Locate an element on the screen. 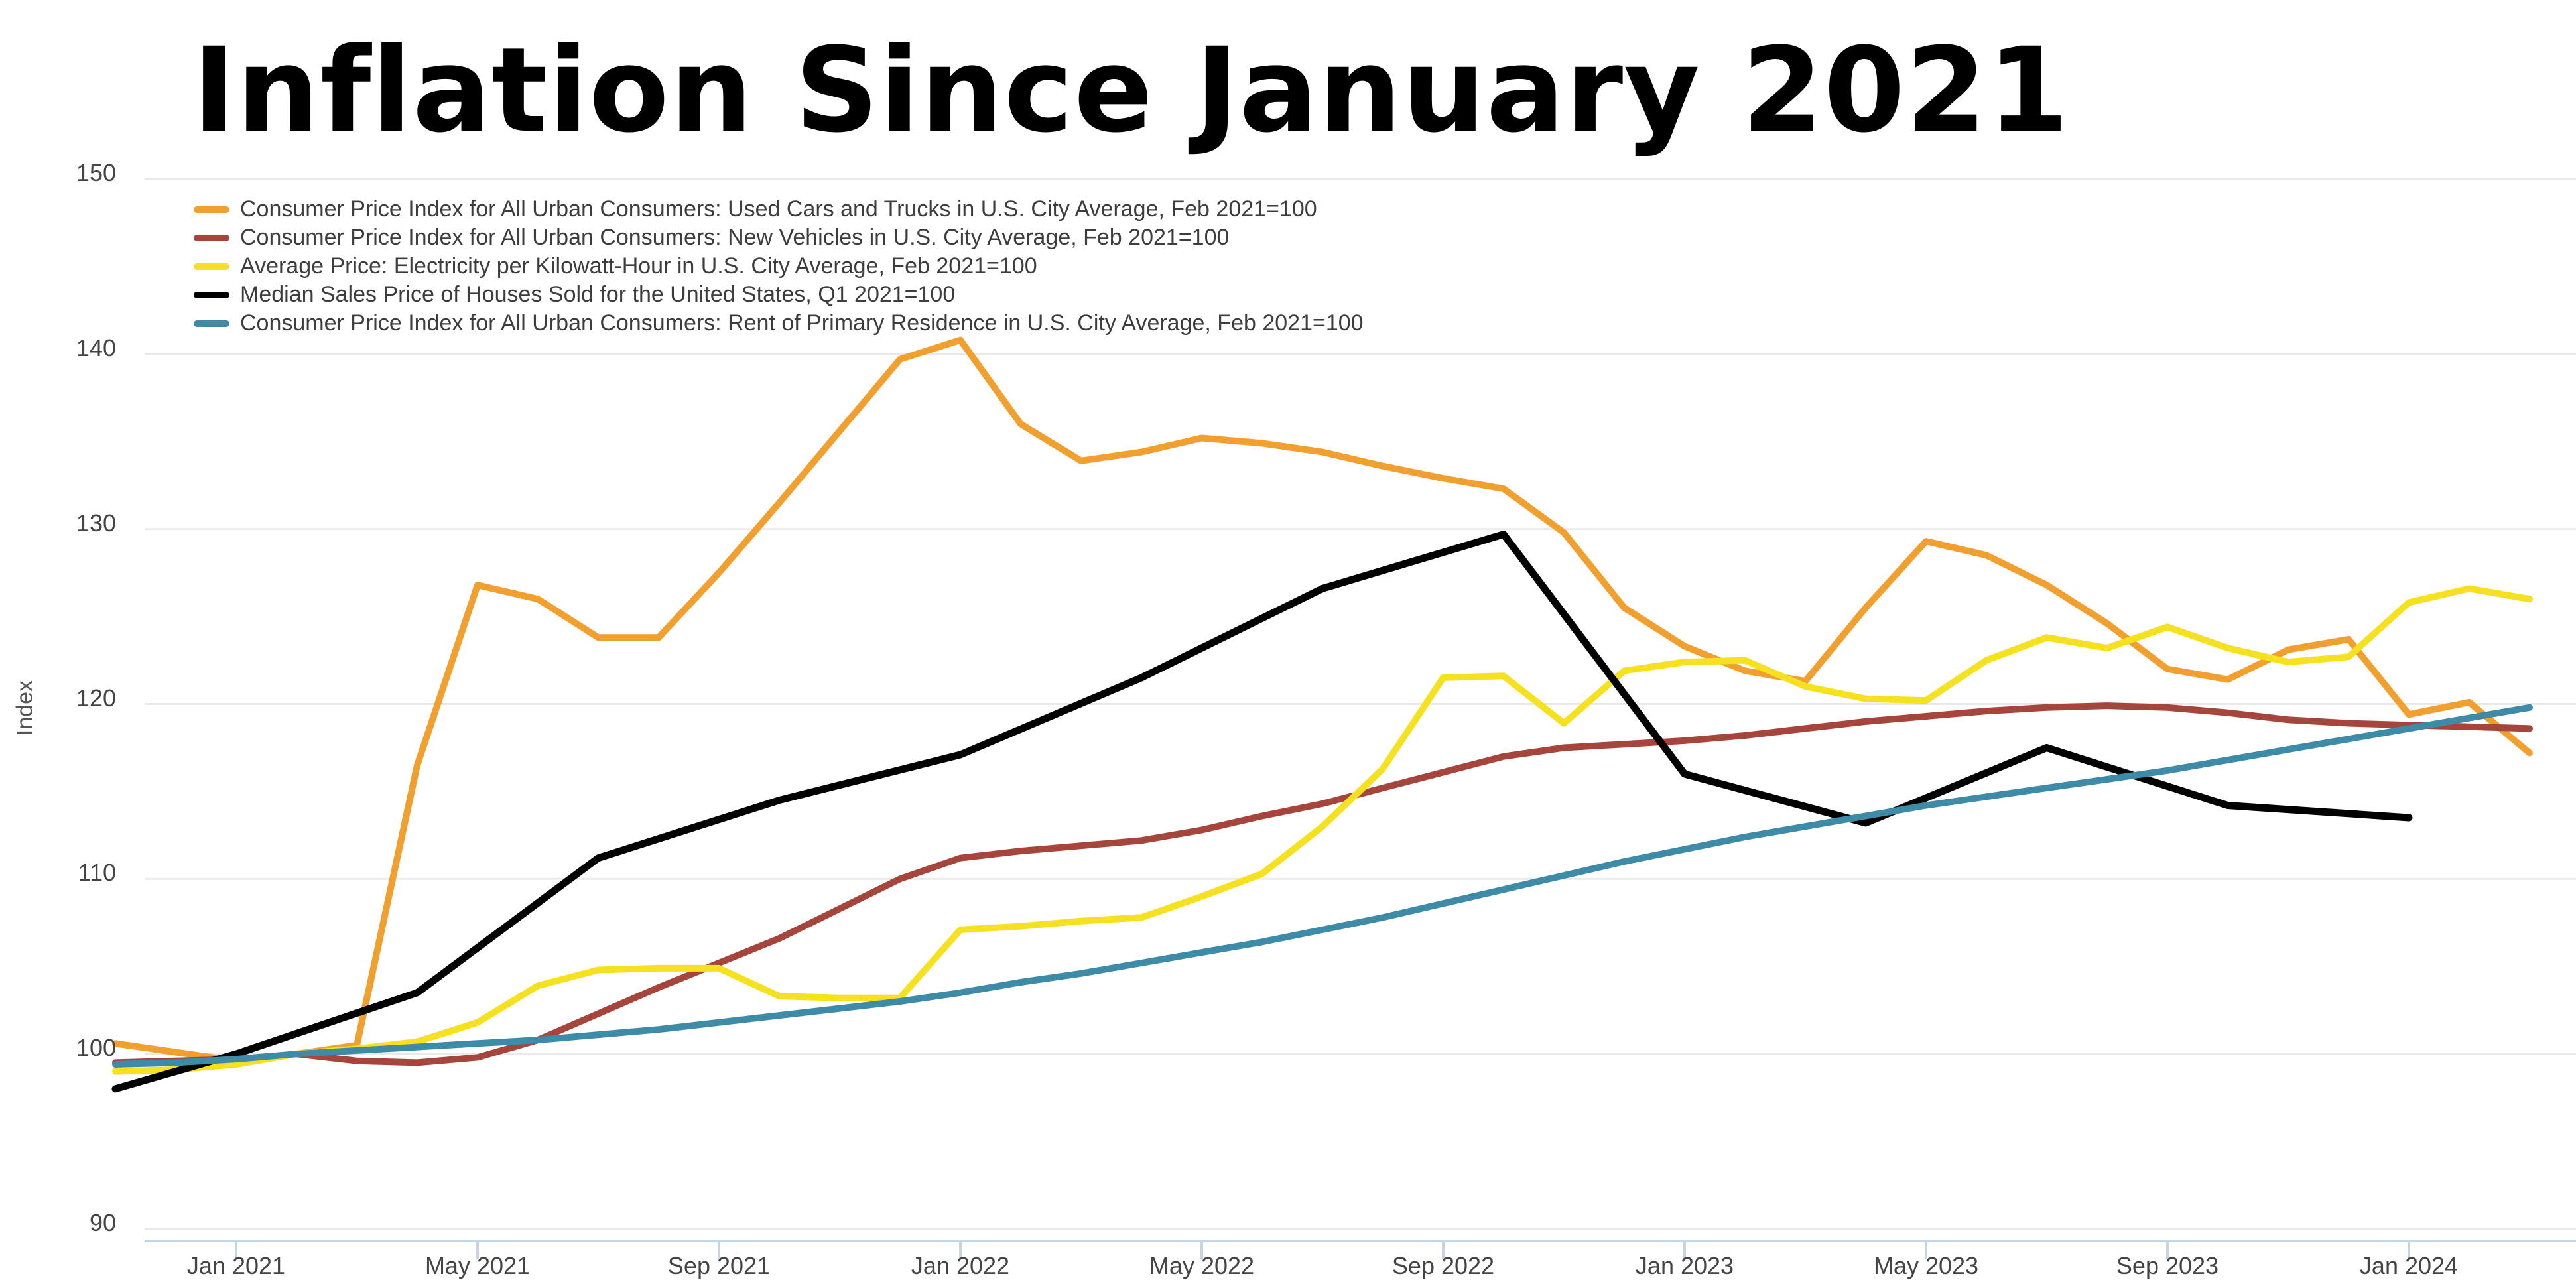 The image size is (2576, 1280). legend-swatch-used_cars is located at coordinates (212, 209).